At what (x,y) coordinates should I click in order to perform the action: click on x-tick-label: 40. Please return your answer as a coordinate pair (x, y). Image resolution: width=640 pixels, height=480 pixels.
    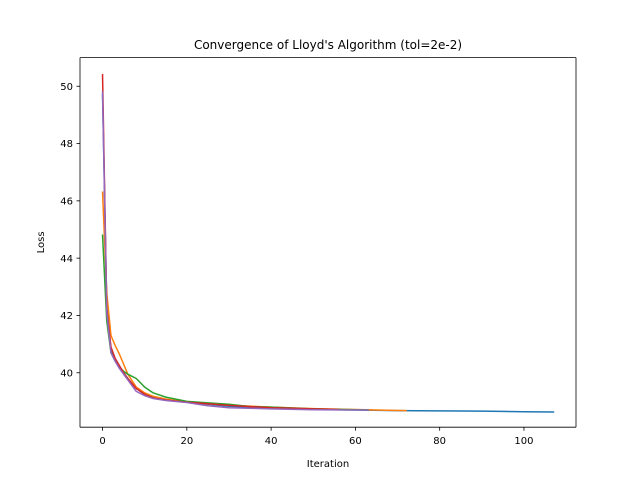
    Looking at the image, I should click on (271, 441).